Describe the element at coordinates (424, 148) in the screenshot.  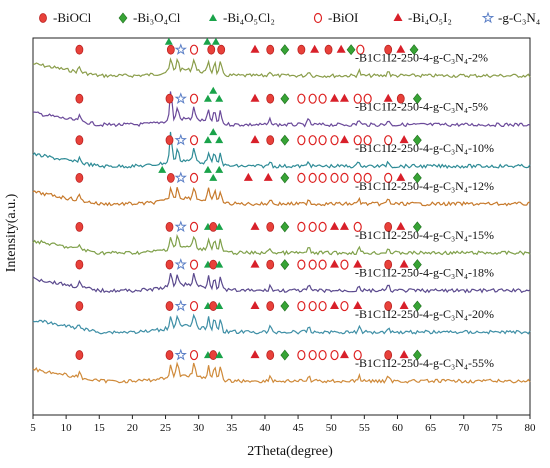
I see `series-label: -B1C1I2-250-4-g-C₃N₄-10%` at that location.